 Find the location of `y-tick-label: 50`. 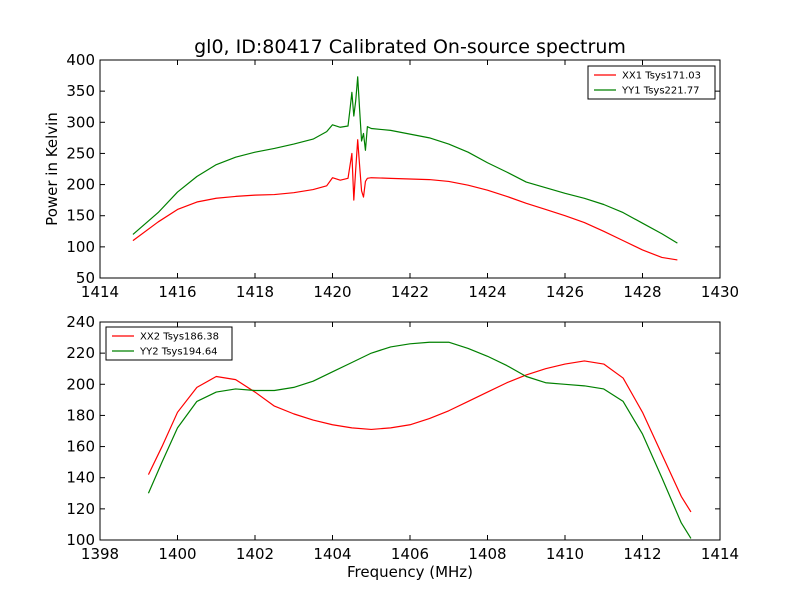

y-tick-label: 50 is located at coordinates (85, 278).